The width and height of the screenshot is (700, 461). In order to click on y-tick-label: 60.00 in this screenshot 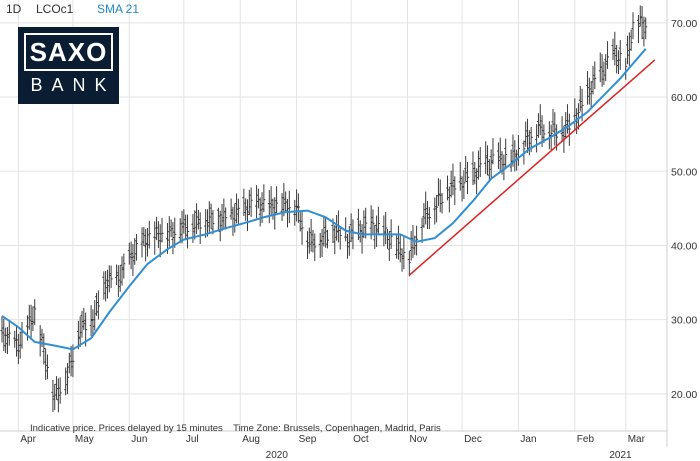, I will do `click(684, 98)`.